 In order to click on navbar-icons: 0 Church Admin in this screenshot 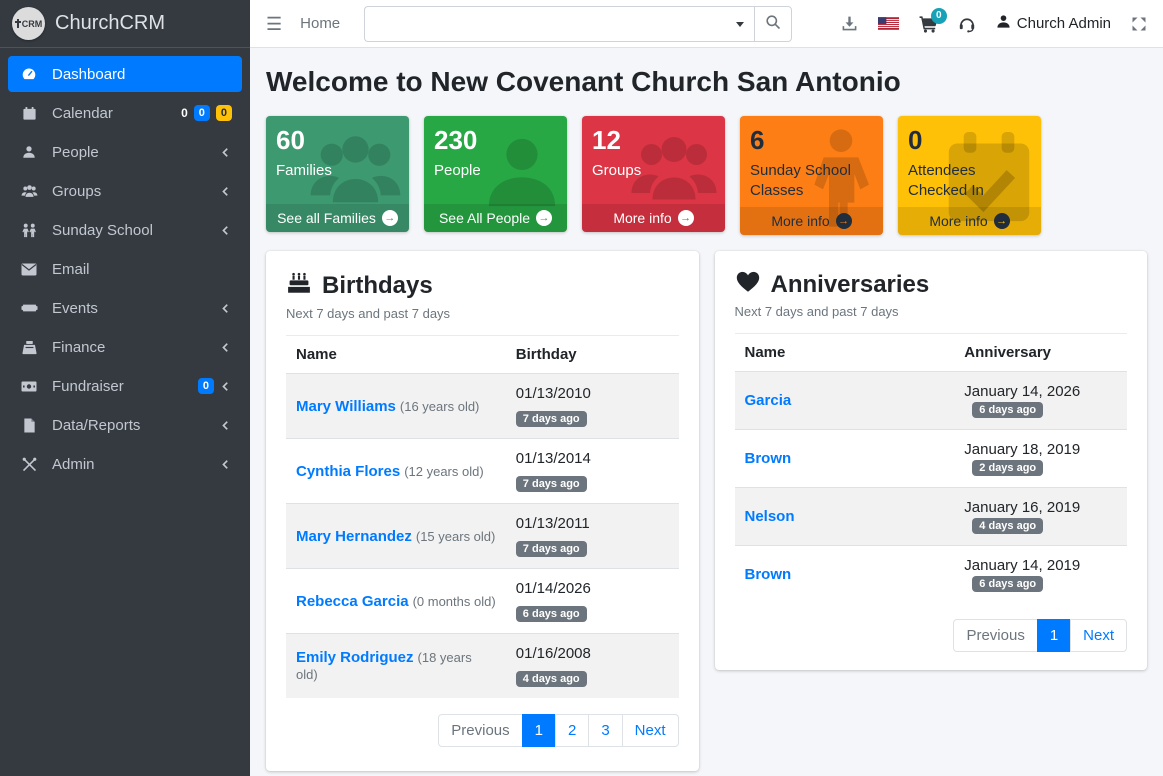, I will do `click(994, 20)`.